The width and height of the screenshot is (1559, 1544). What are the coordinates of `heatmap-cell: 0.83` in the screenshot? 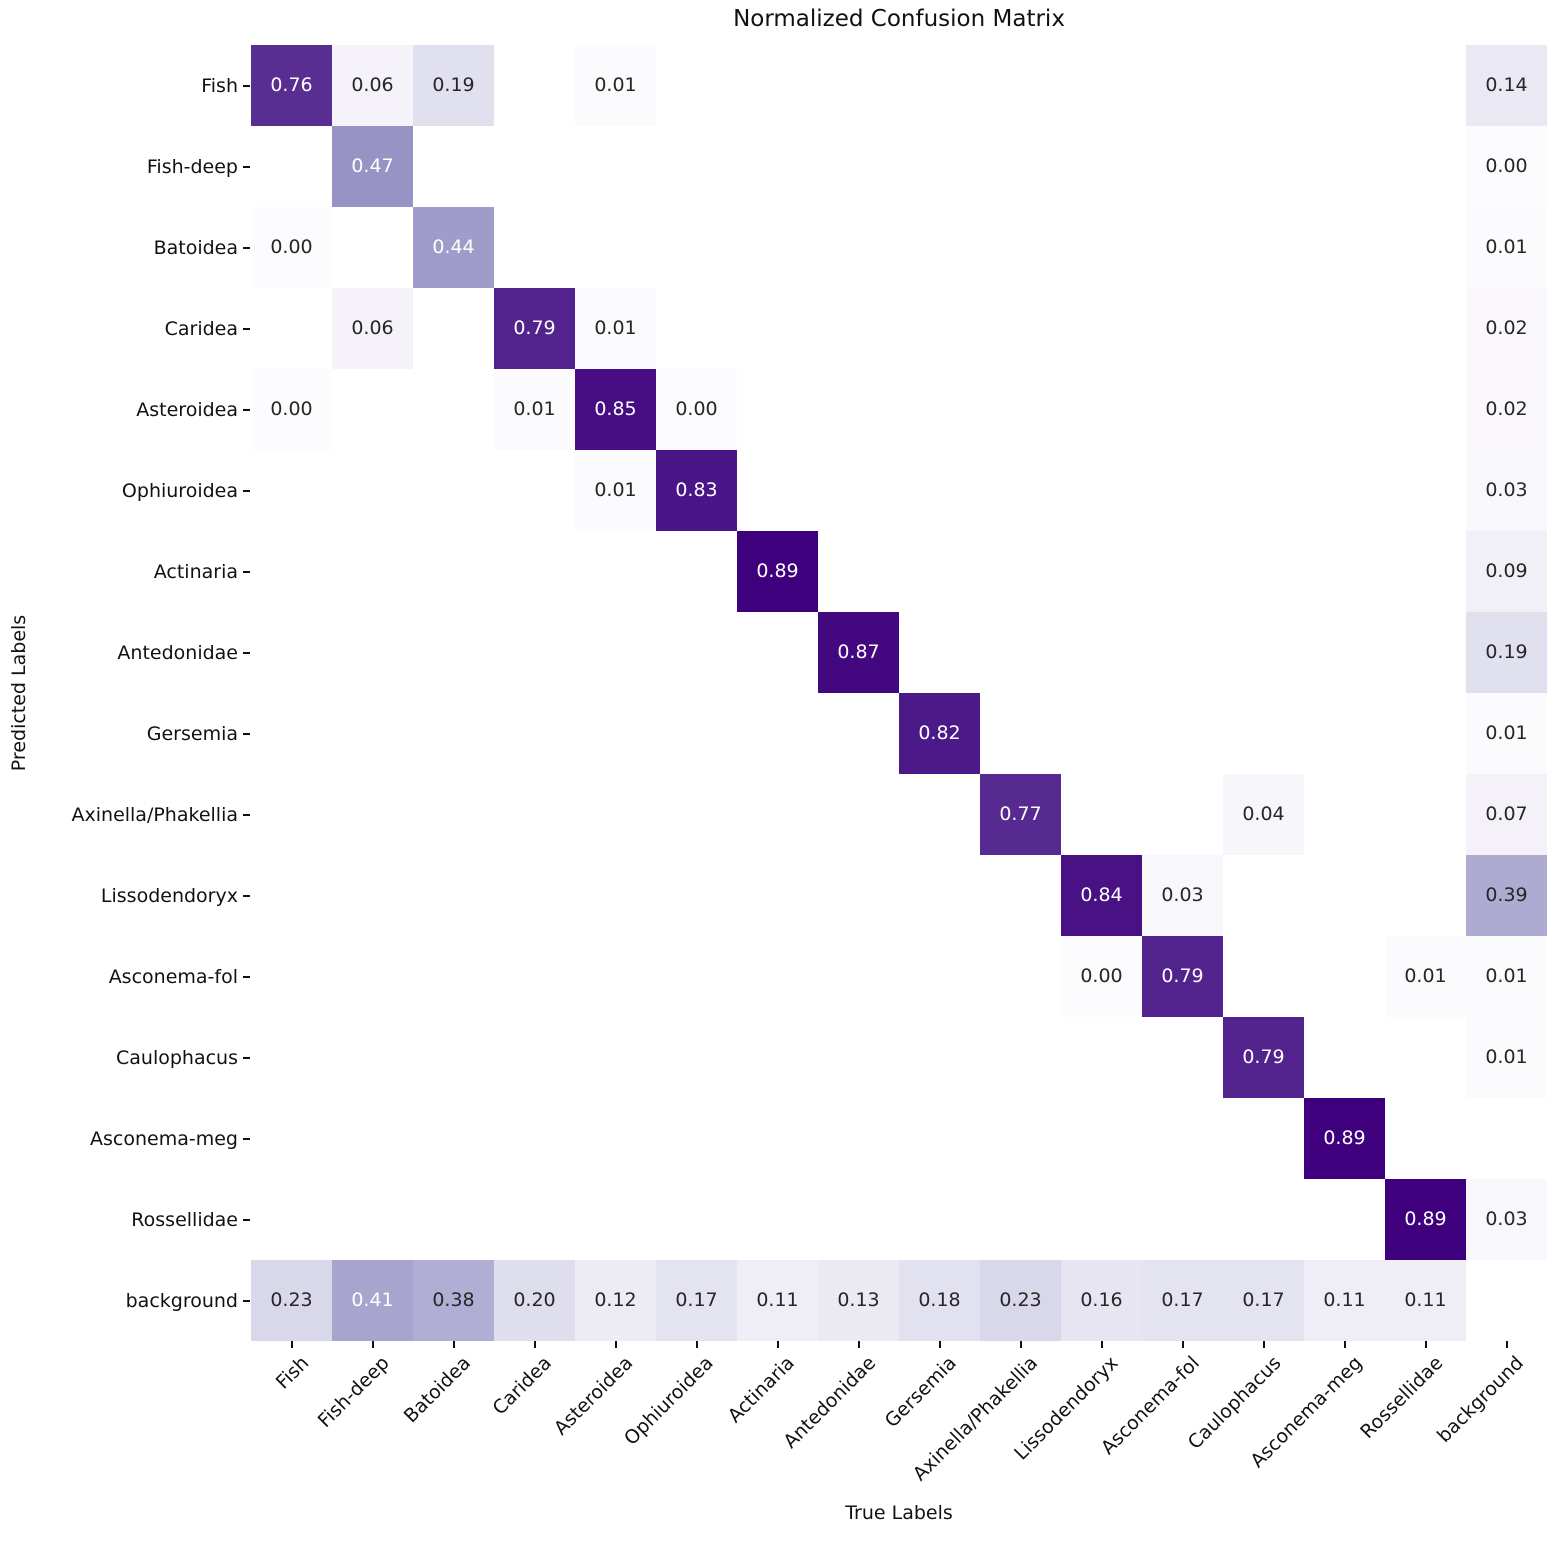 It's located at (696, 490).